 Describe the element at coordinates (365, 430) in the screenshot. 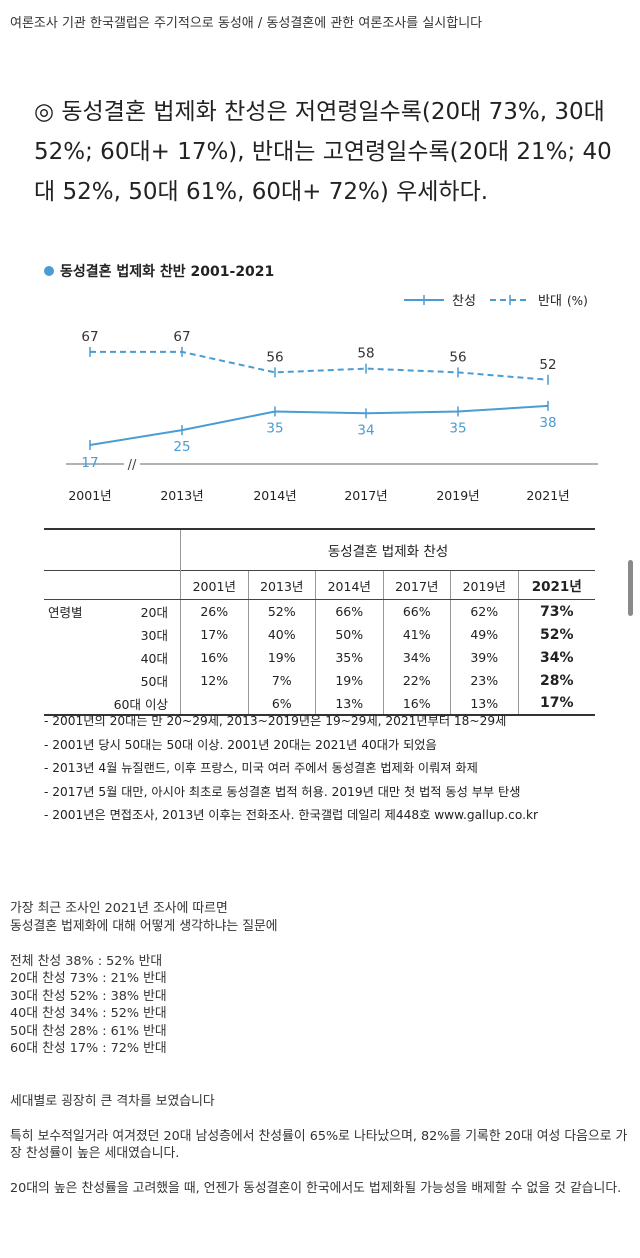

I see `data-label: 34` at that location.